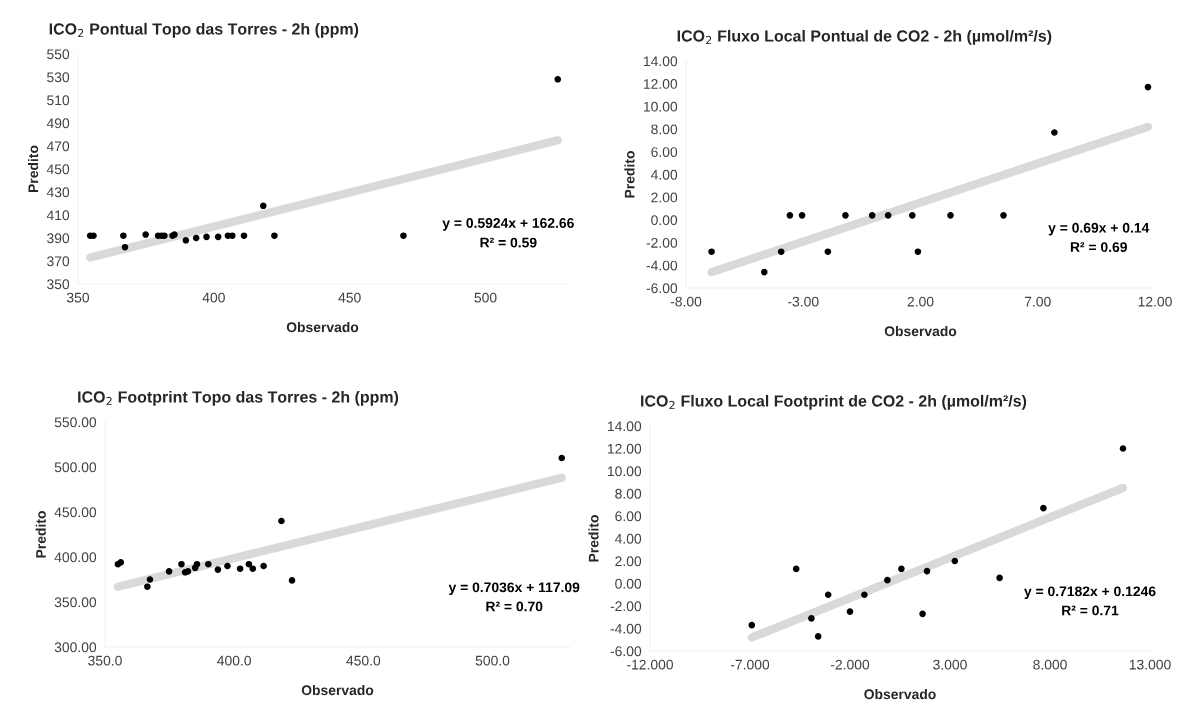  Describe the element at coordinates (492, 660) in the screenshot. I see `x-tick-label: 500.0` at that location.